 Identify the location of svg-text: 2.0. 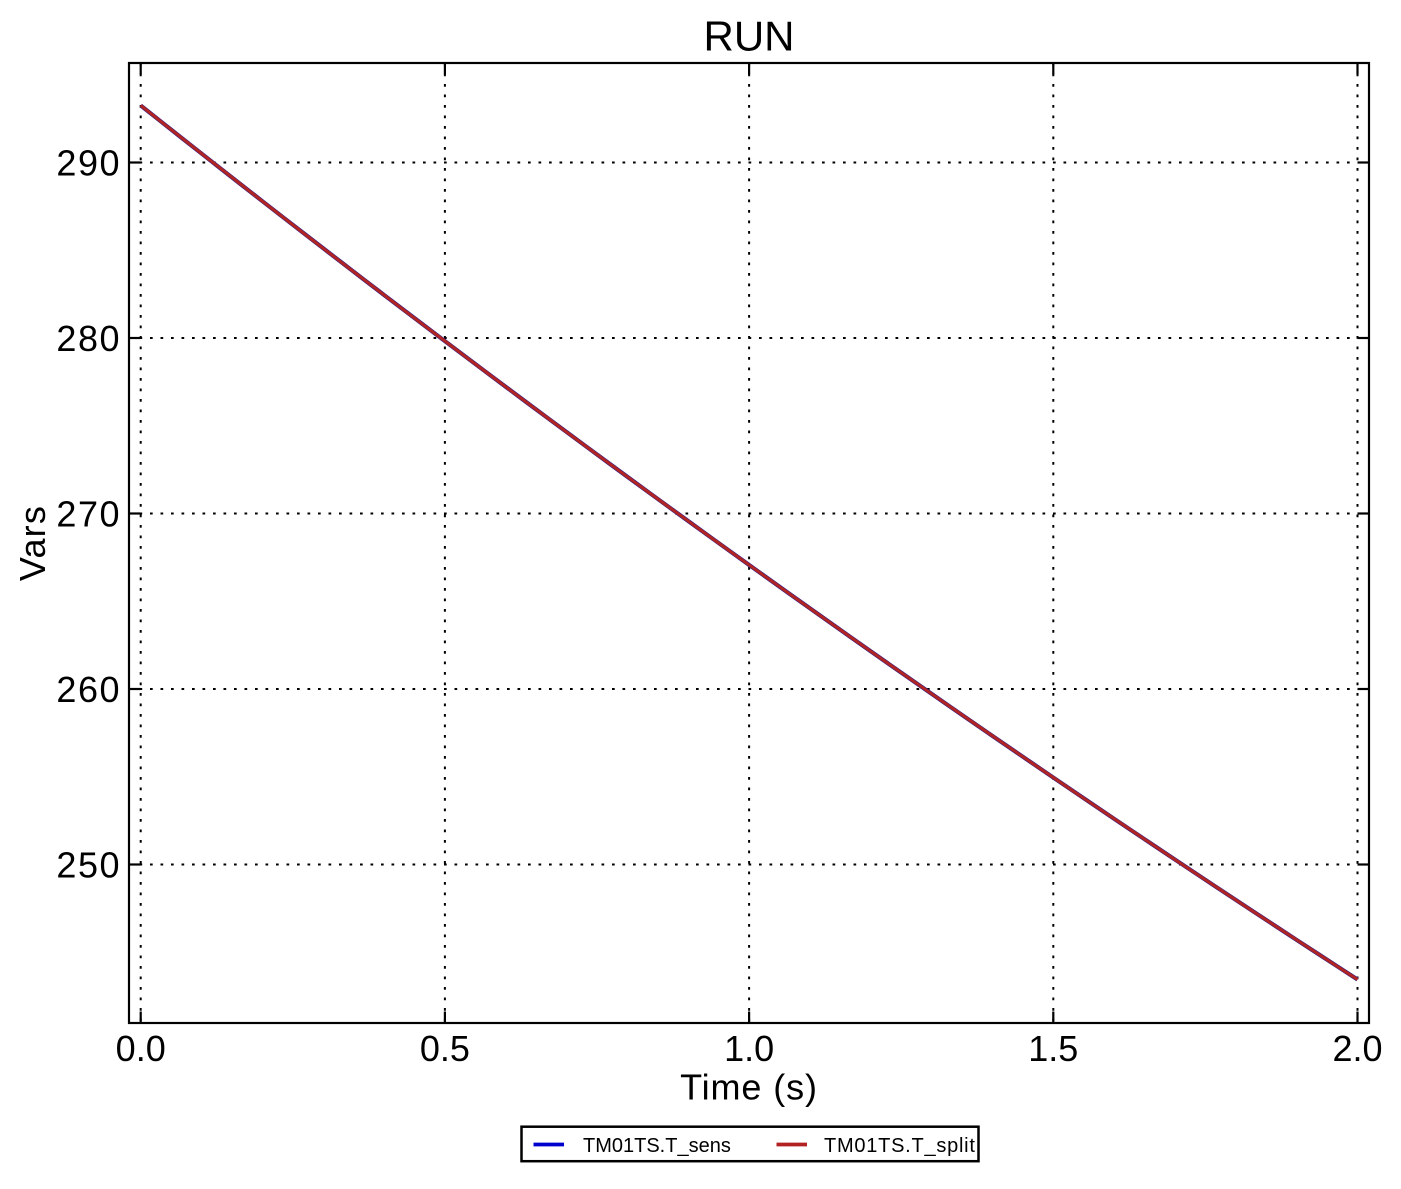
(1357, 1048).